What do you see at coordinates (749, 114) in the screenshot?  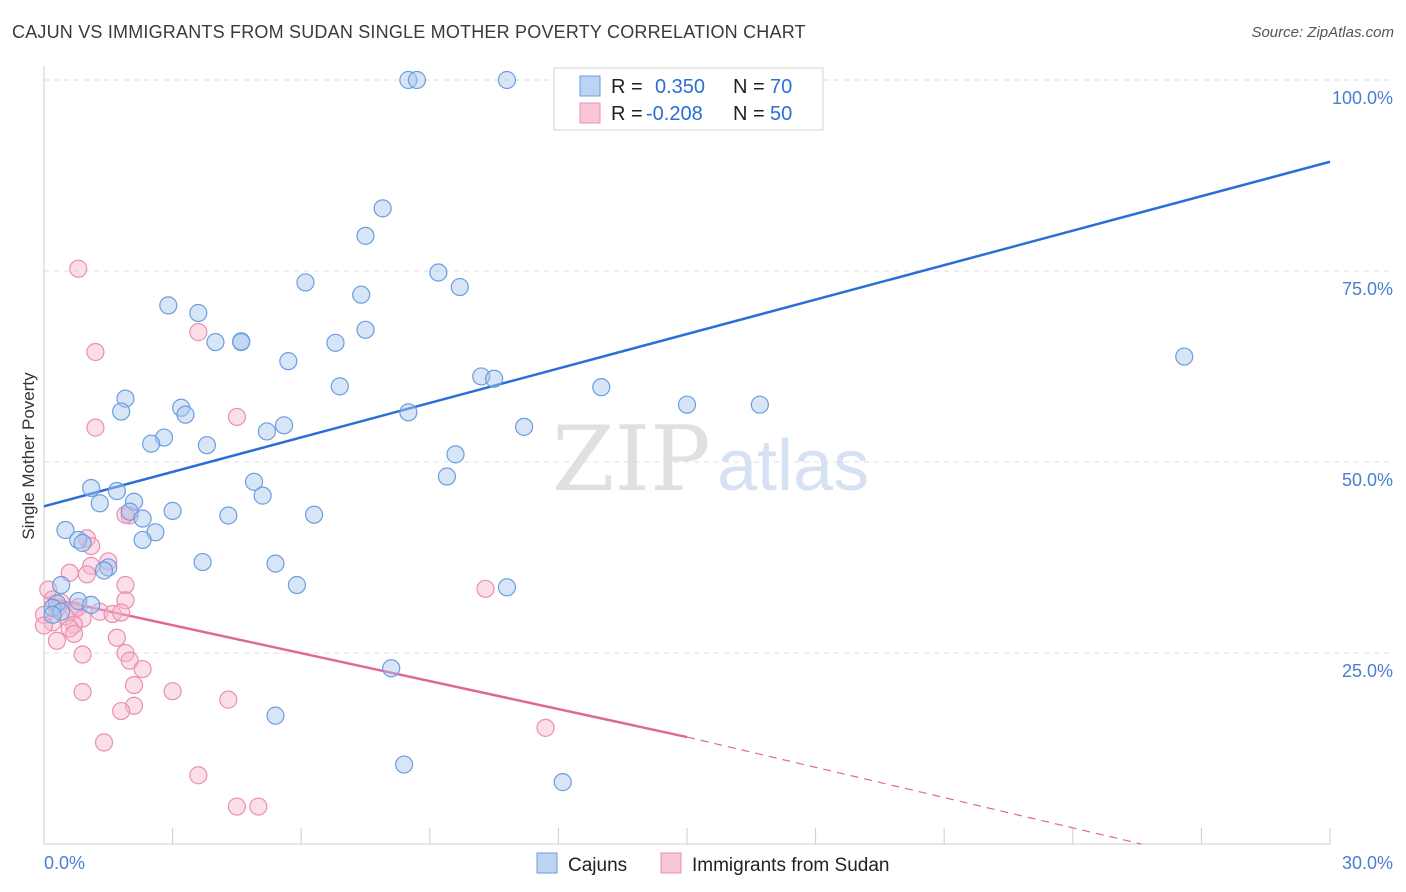 I see `legend-n-label-2: N =` at bounding box center [749, 114].